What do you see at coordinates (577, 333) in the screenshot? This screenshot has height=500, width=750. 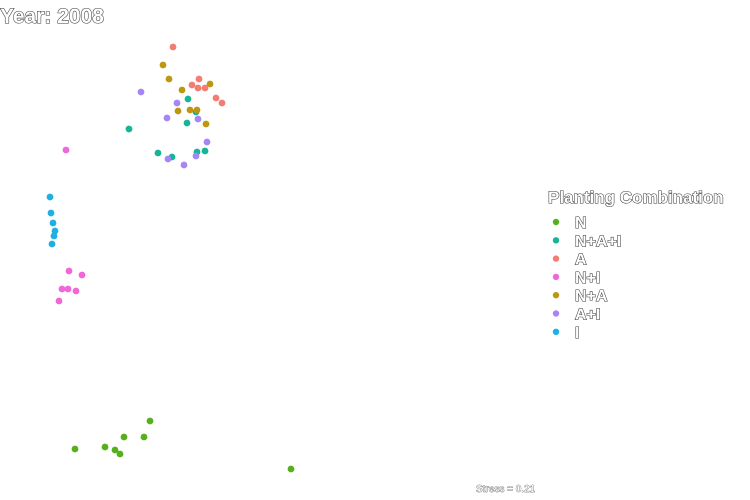 I see `legend-label-7: I` at bounding box center [577, 333].